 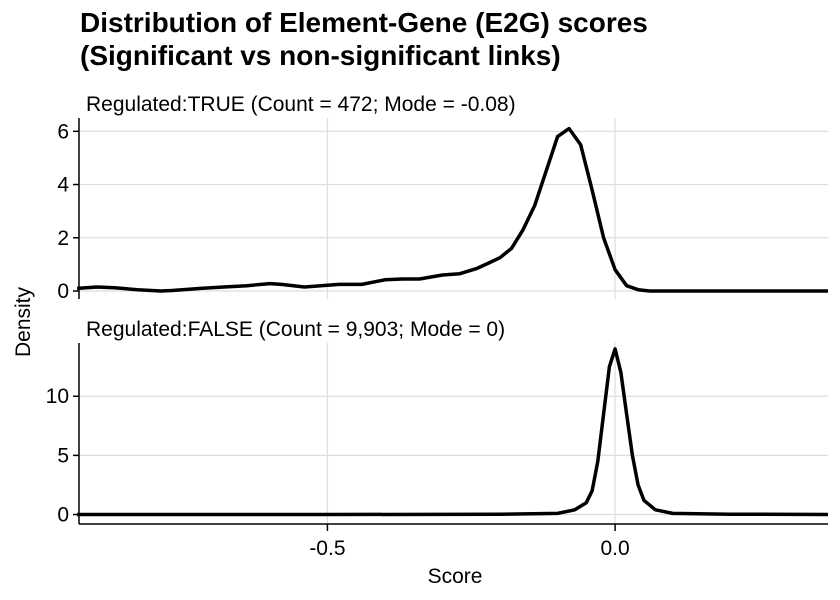 What do you see at coordinates (320, 55) in the screenshot?
I see `chart-title-line-2: (Significant vs non-significant links)` at bounding box center [320, 55].